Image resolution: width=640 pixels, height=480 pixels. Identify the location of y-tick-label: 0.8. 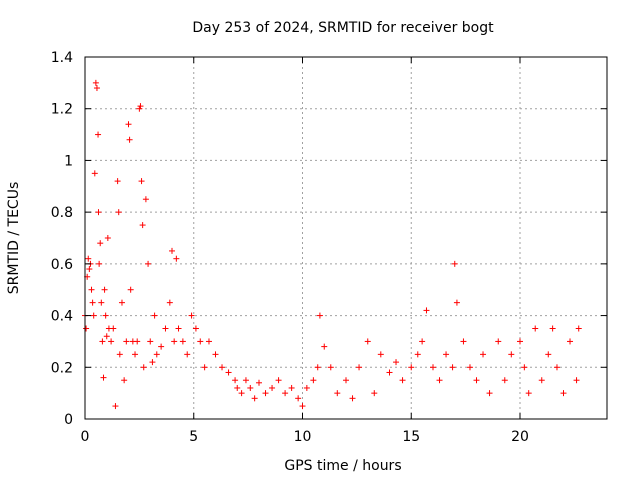
(62, 213).